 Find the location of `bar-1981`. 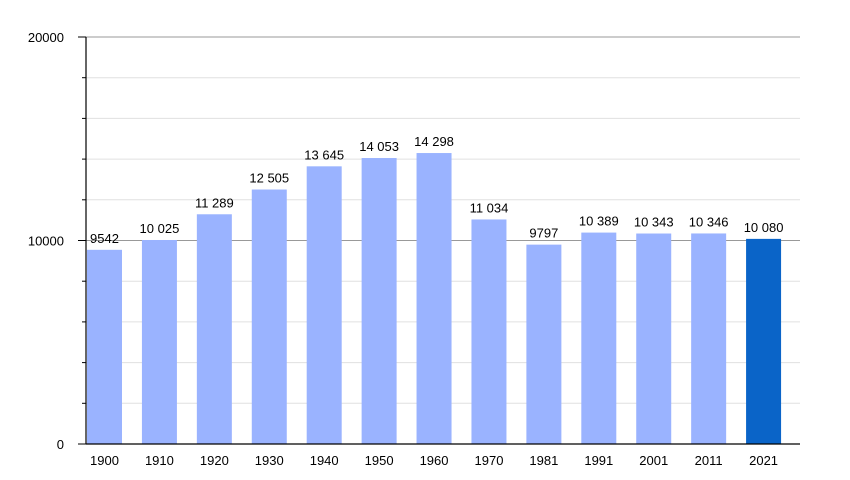

bar-1981 is located at coordinates (544, 344).